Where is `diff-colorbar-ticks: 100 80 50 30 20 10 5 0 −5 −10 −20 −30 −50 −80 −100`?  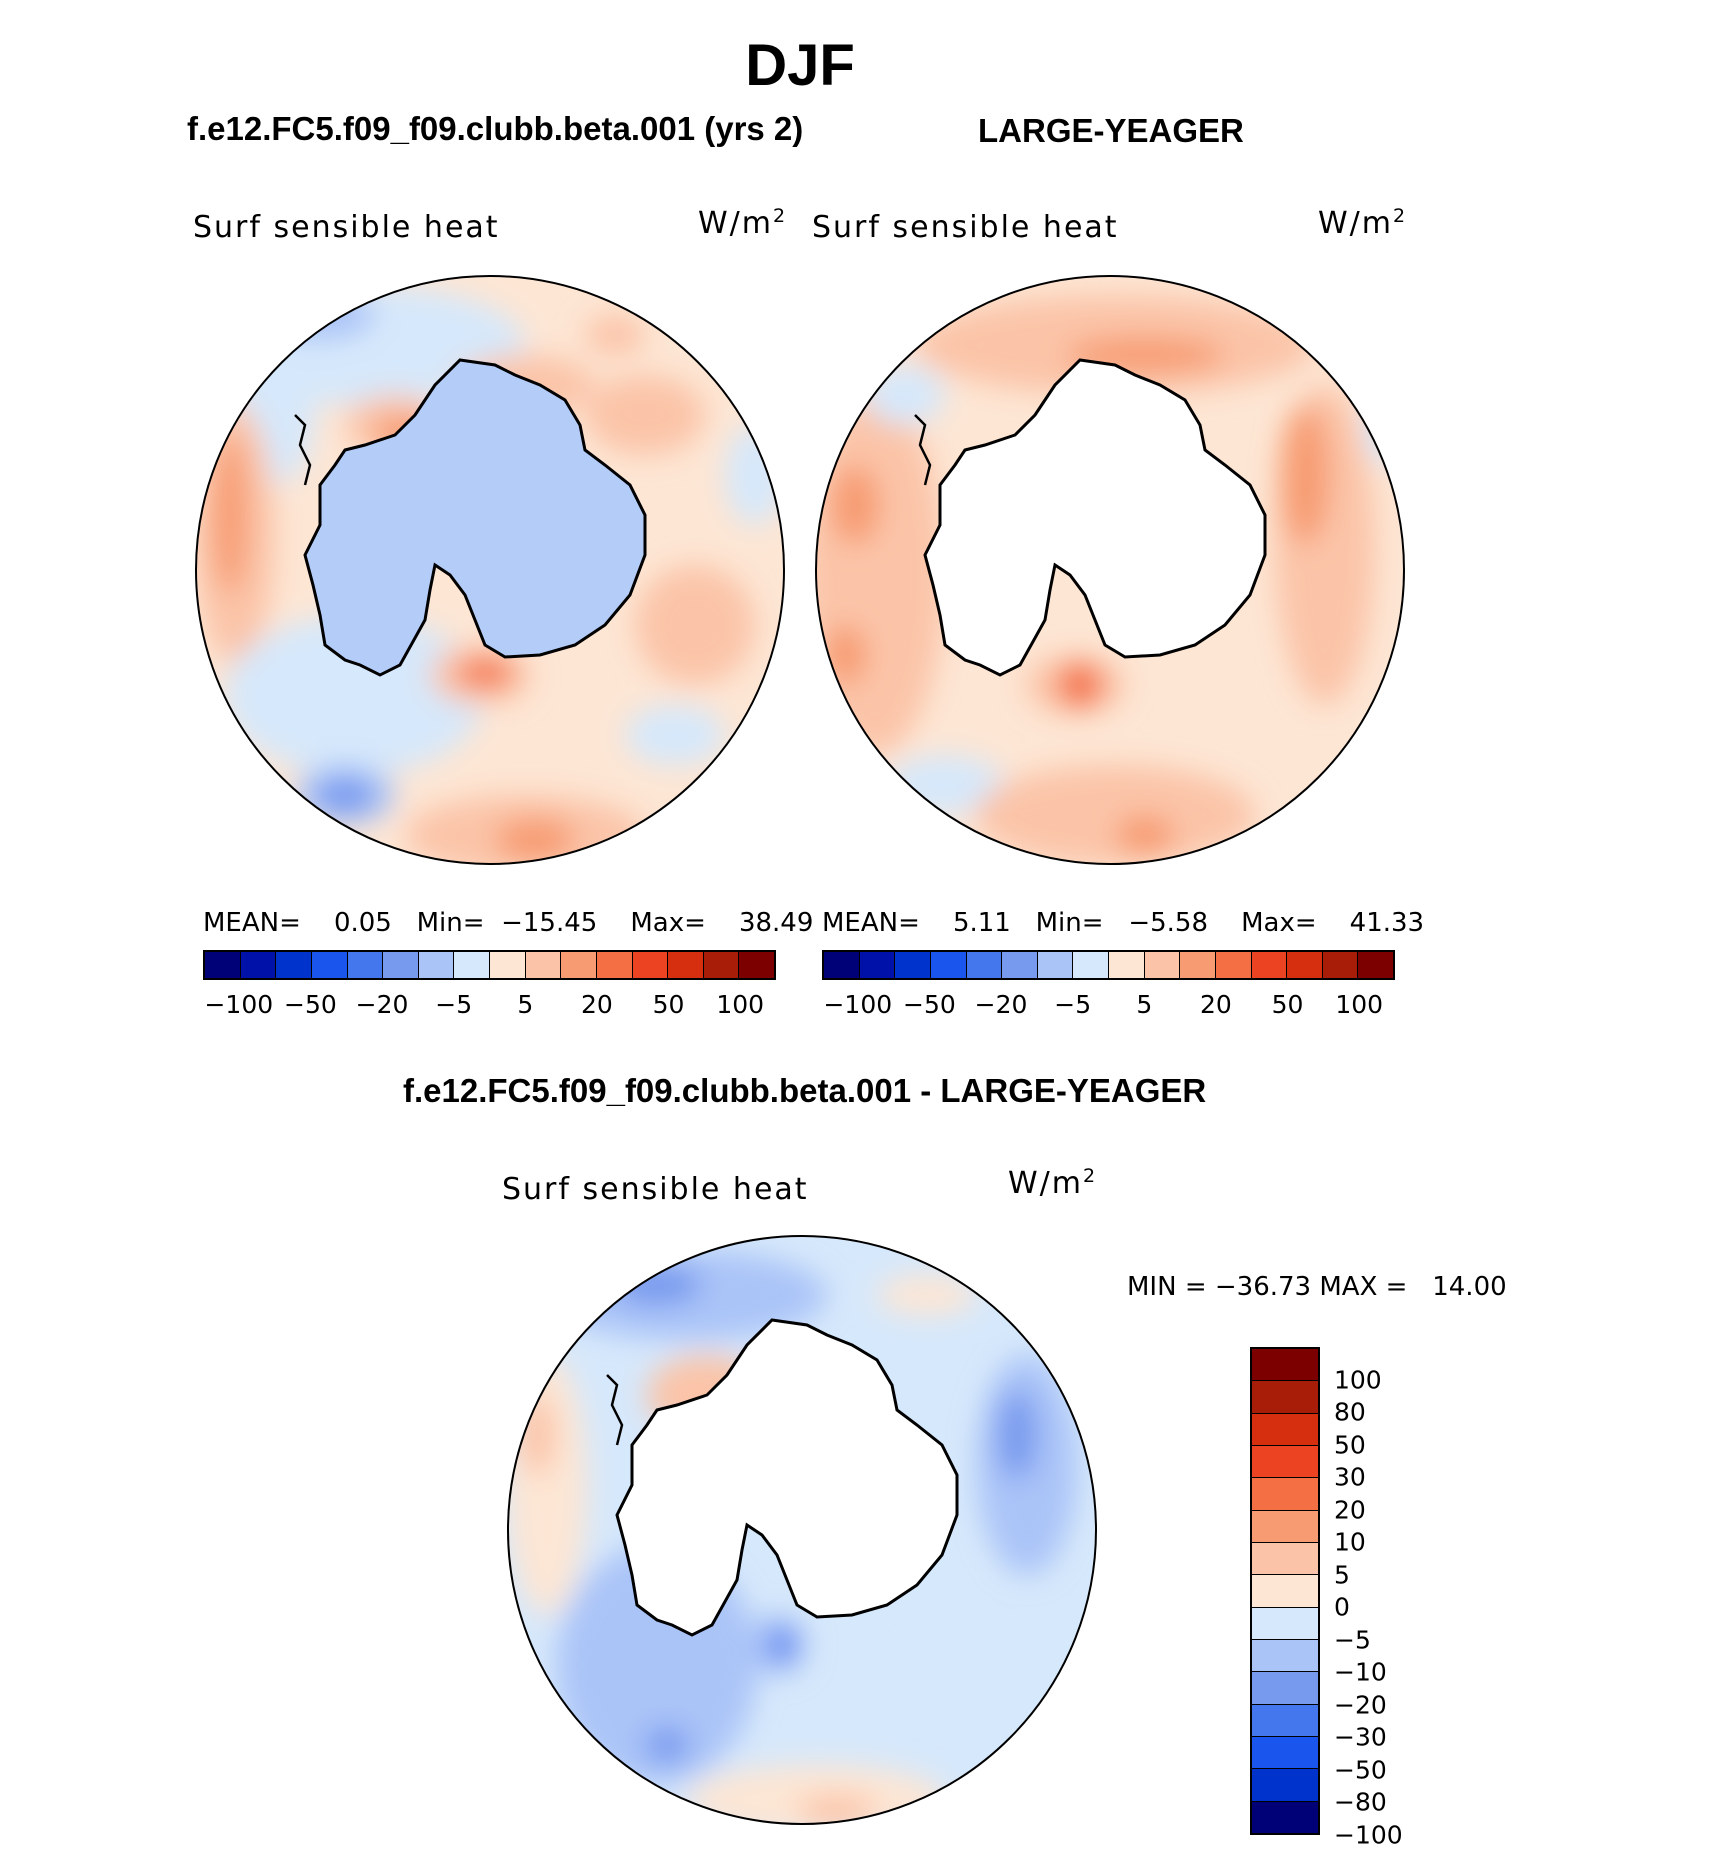 diff-colorbar-ticks: 100 80 50 30 20 10 5 0 −5 −10 −20 −30 −50 −80 −100 is located at coordinates (1394, 1598).